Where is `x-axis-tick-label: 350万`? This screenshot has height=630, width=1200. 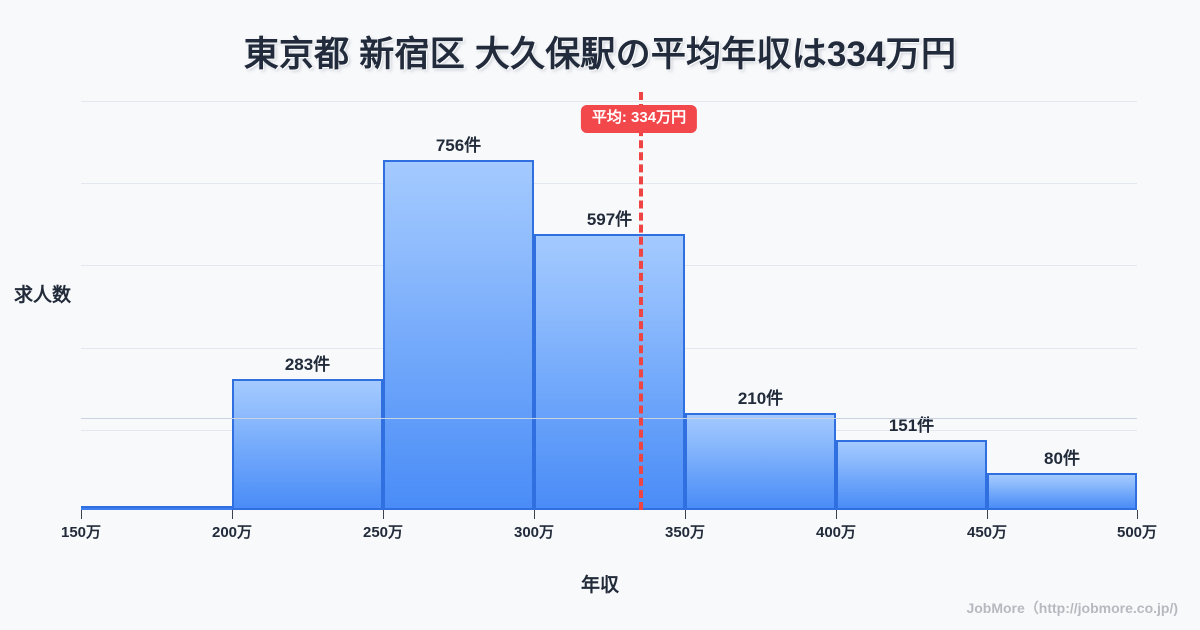 x-axis-tick-label: 350万 is located at coordinates (685, 532).